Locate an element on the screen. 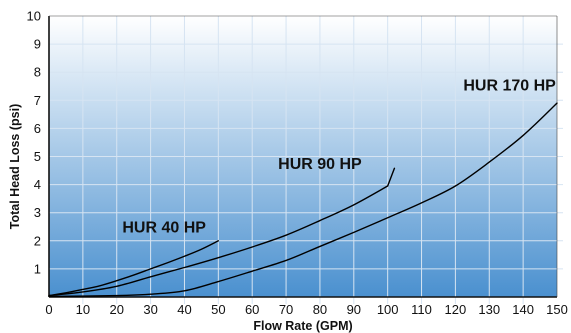 This screenshot has height=333, width=571. series-label-hur-40-hp: HUR 40 HP is located at coordinates (164, 227).